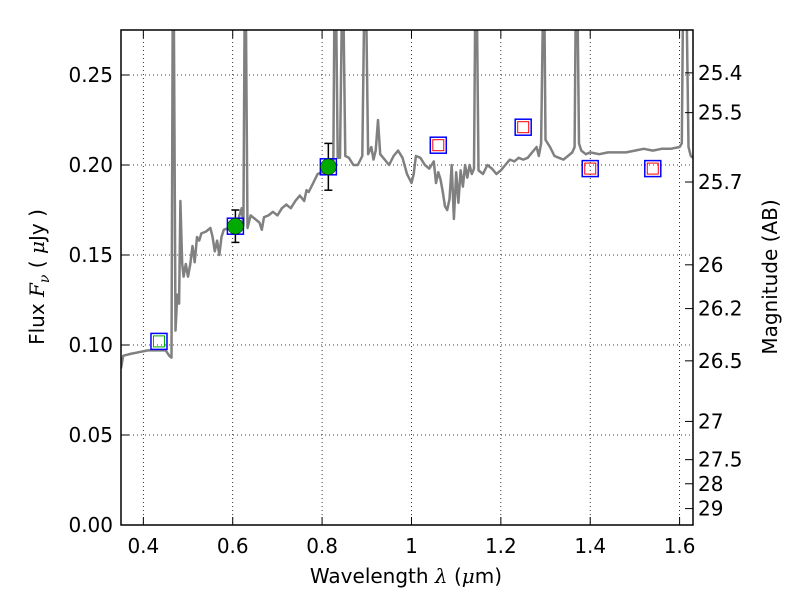 This screenshot has height=600, width=800. I want to click on band-square-marker, so click(158, 341).